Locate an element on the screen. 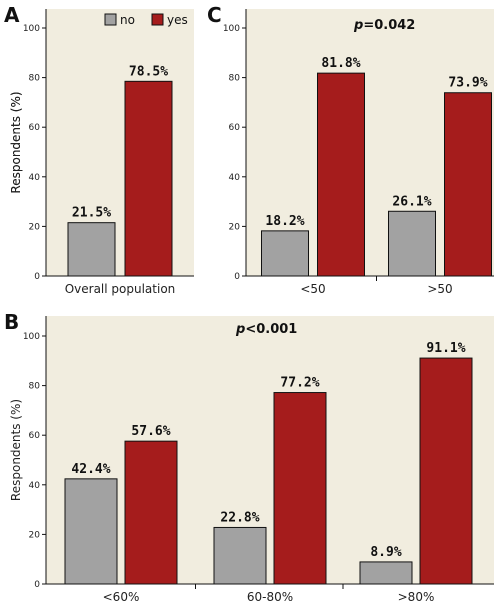 The height and width of the screenshot is (608, 502). data-label: 18.2% is located at coordinates (284, 221).